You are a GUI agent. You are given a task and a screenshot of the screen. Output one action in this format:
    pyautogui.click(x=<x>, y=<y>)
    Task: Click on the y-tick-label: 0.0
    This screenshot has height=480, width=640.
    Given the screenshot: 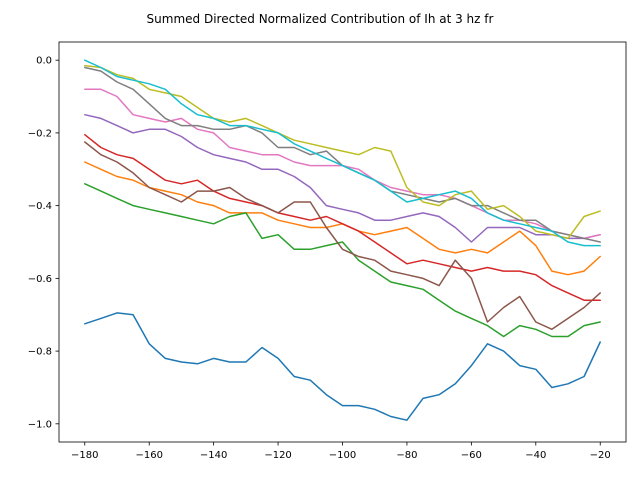 What is the action you would take?
    pyautogui.click(x=44, y=61)
    